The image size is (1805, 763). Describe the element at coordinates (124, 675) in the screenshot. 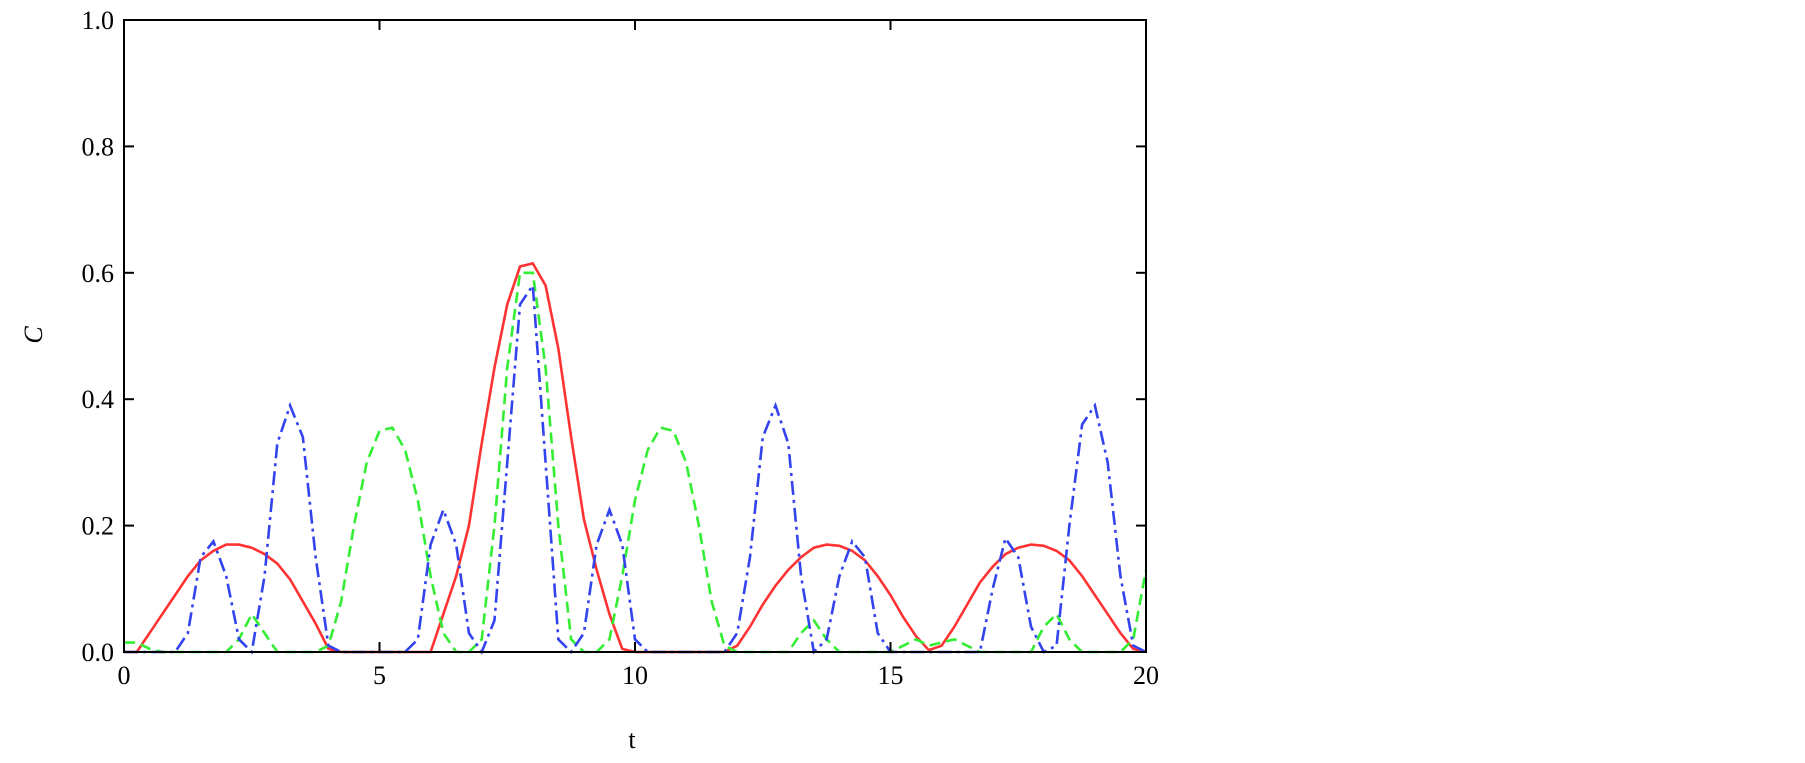

I see `x-tick-label: 0` at that location.